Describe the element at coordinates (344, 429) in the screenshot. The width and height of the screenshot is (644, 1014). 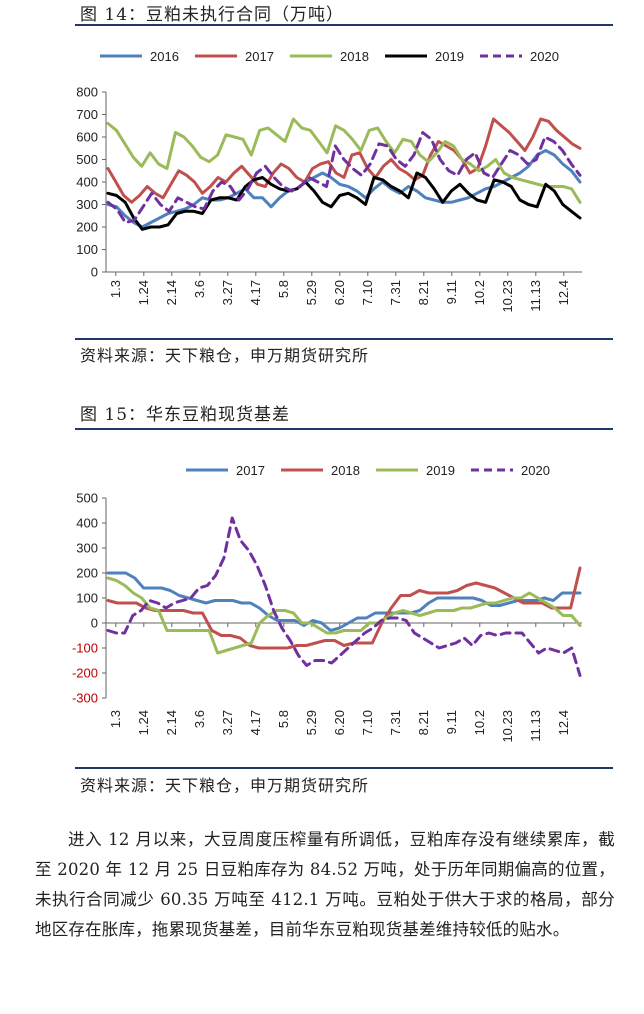
I see `figure2-top-rule` at that location.